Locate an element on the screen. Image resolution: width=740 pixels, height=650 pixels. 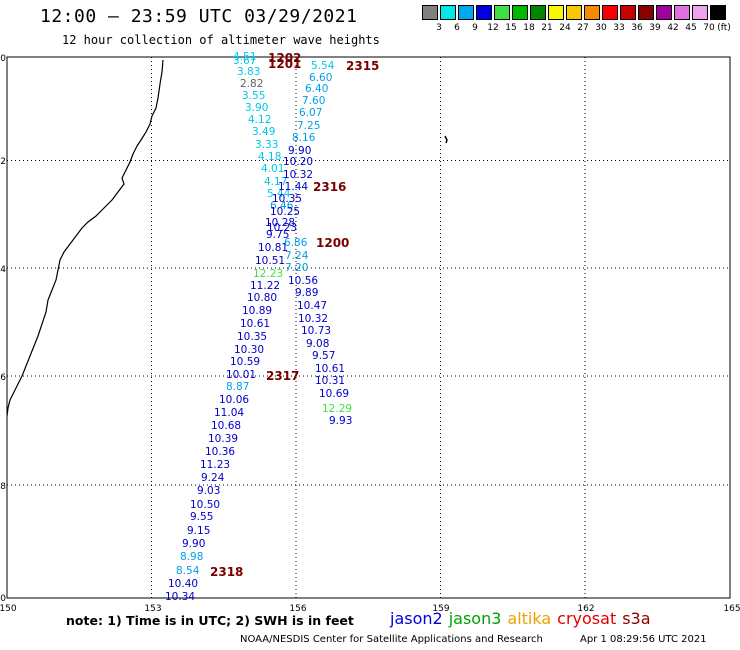
wave-height-value: 4.12 is located at coordinates (259, 120).